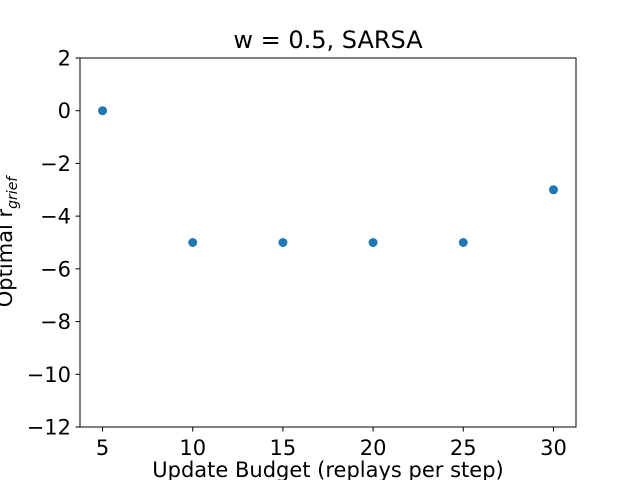 The height and width of the screenshot is (480, 640). What do you see at coordinates (49, 428) in the screenshot?
I see `y-tick-label: −12` at bounding box center [49, 428].